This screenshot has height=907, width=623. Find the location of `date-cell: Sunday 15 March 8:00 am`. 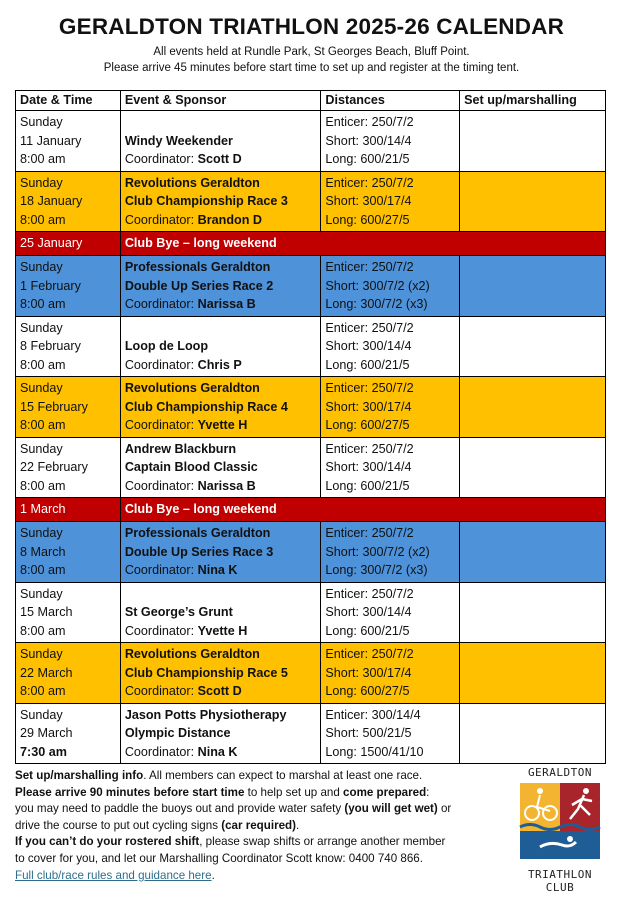

date-cell: Sunday 15 March 8:00 am is located at coordinates (68, 612).